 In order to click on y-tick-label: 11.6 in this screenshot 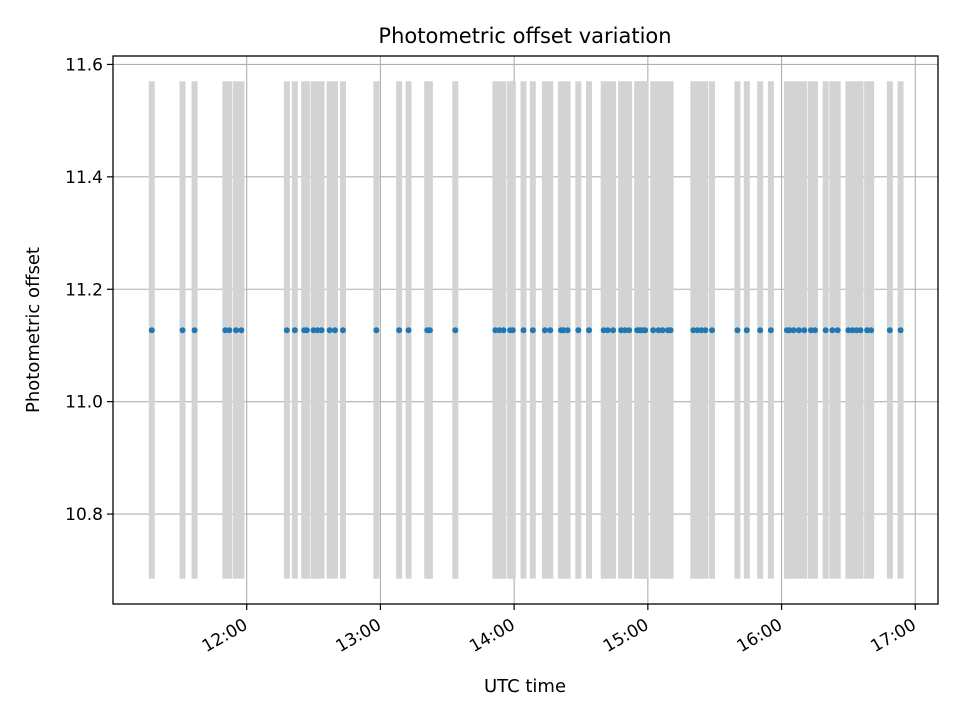, I will do `click(84, 65)`.